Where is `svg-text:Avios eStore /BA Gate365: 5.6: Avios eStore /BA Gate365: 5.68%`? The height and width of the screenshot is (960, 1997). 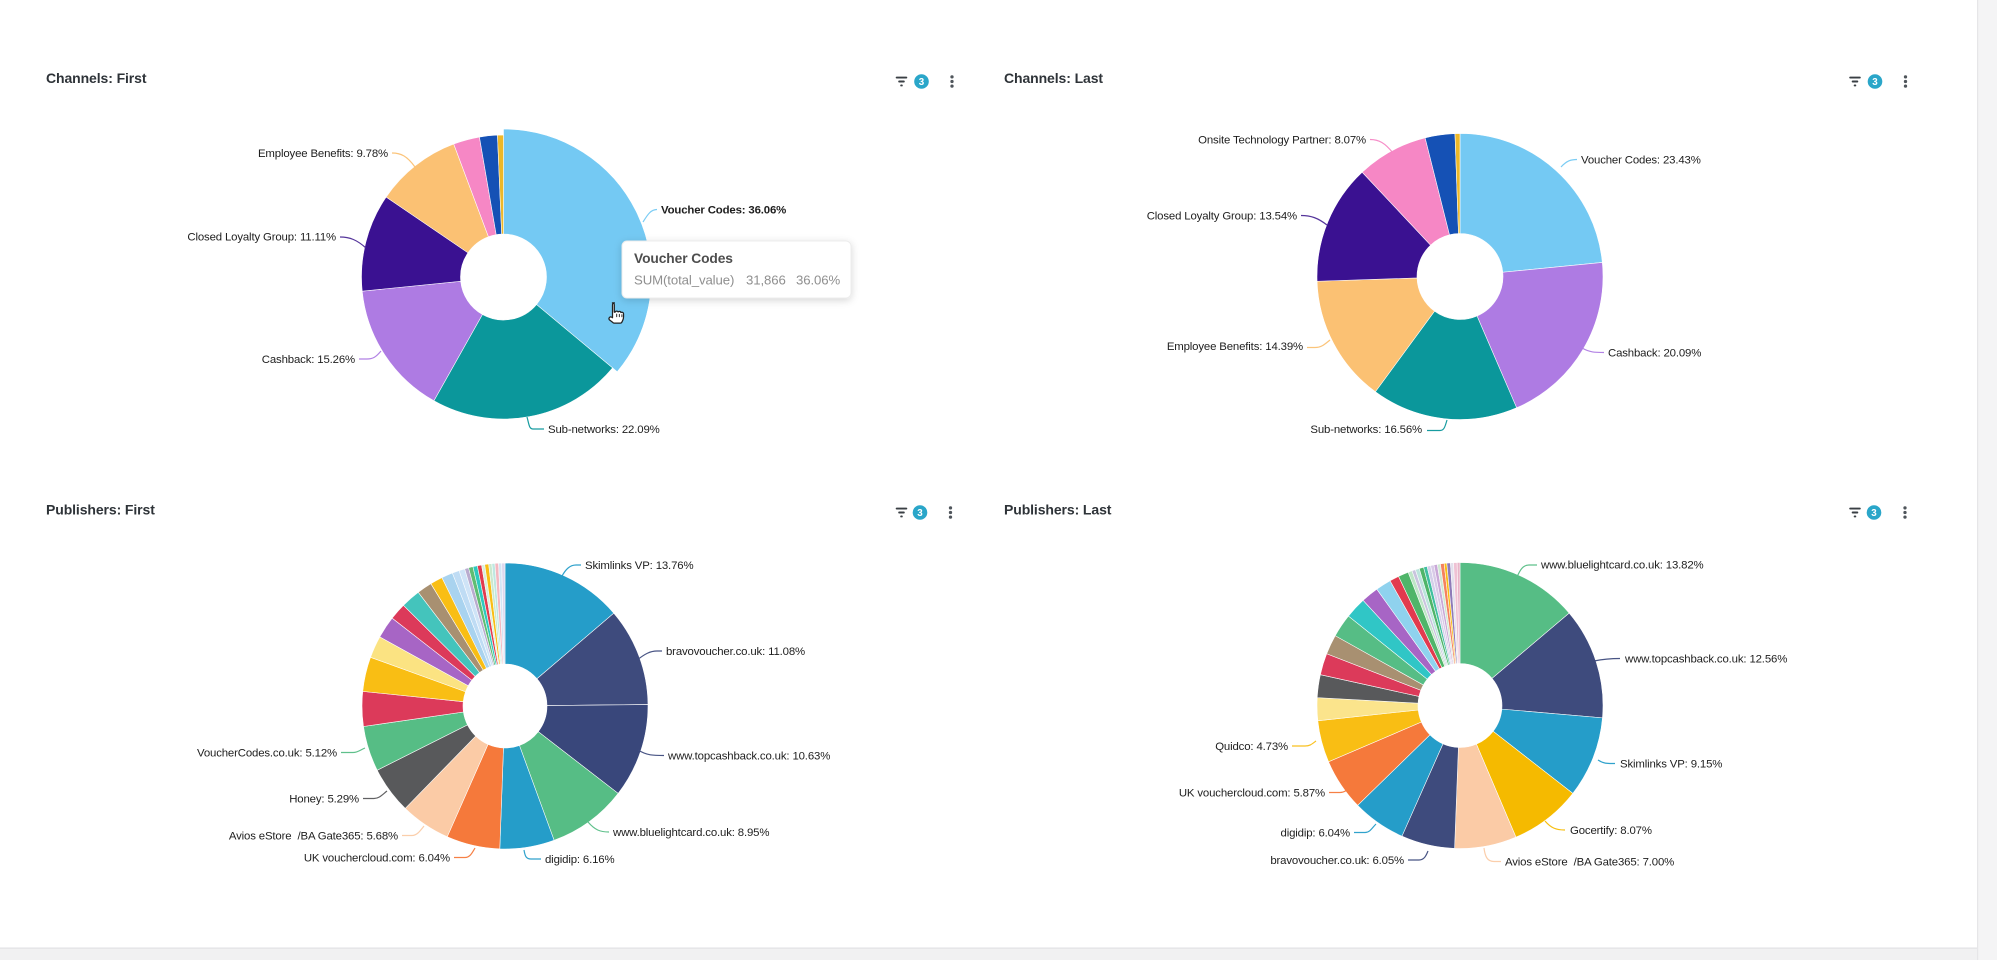 svg-text:Avios eStore /BA Gate365: 5.6: Avios eStore /BA Gate365: 5.68% is located at coordinates (313, 837).